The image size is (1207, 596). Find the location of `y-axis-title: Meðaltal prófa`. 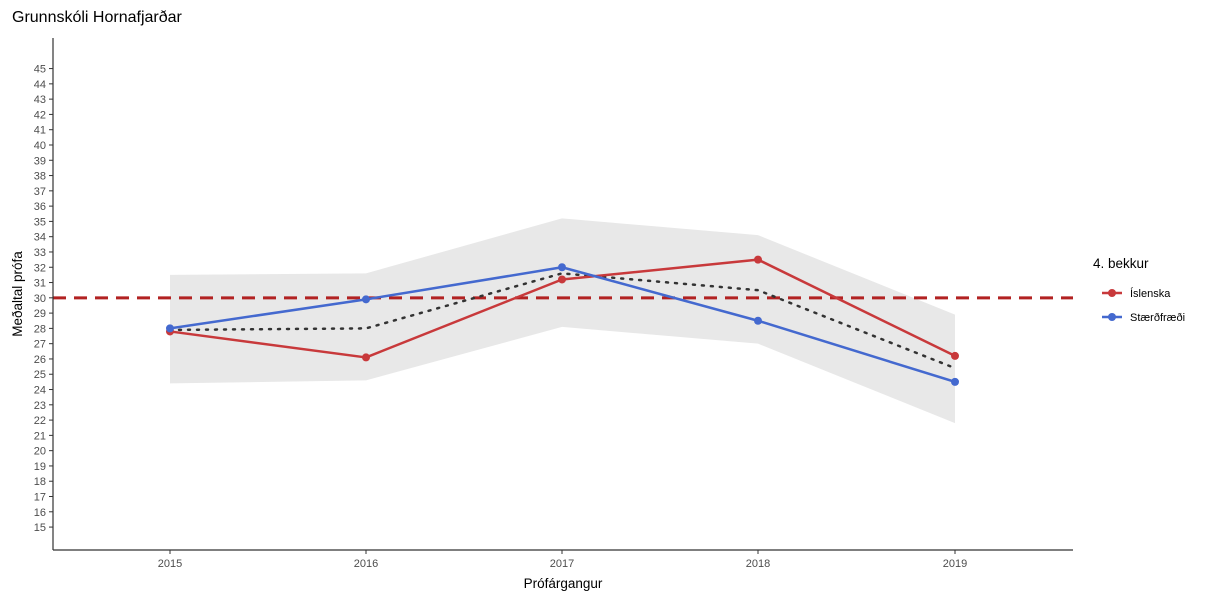

y-axis-title: Meðaltal prófa is located at coordinates (17, 294).